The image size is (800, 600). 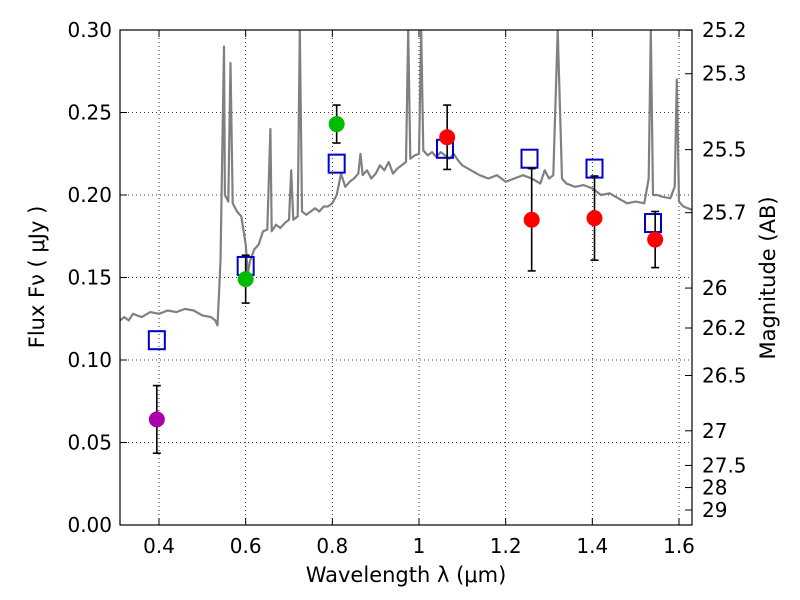 What do you see at coordinates (714, 510) in the screenshot?
I see `right-tick-label: 29` at bounding box center [714, 510].